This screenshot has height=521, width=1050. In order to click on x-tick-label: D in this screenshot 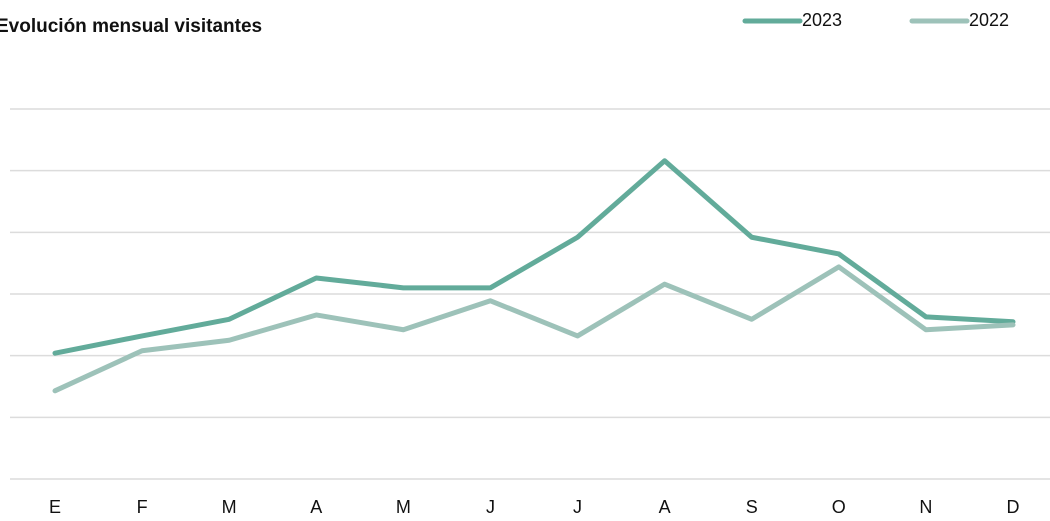, I will do `click(1013, 507)`.